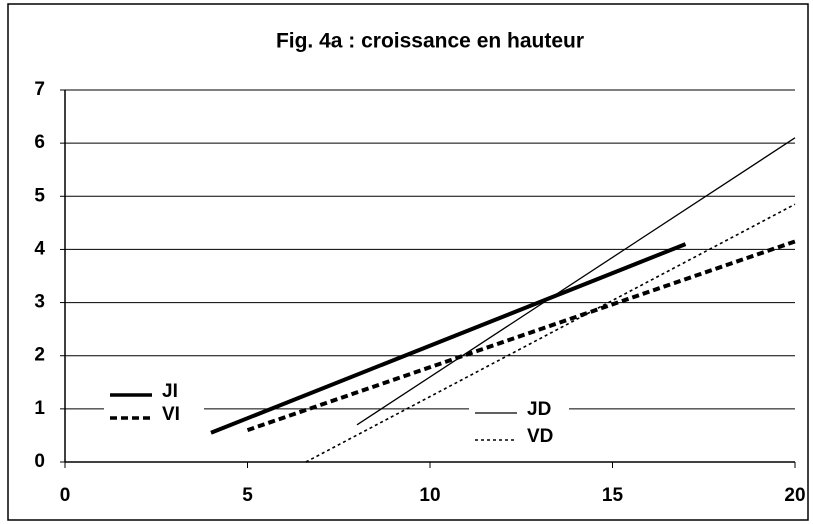 This screenshot has width=813, height=524. I want to click on legend-label: VI, so click(171, 414).